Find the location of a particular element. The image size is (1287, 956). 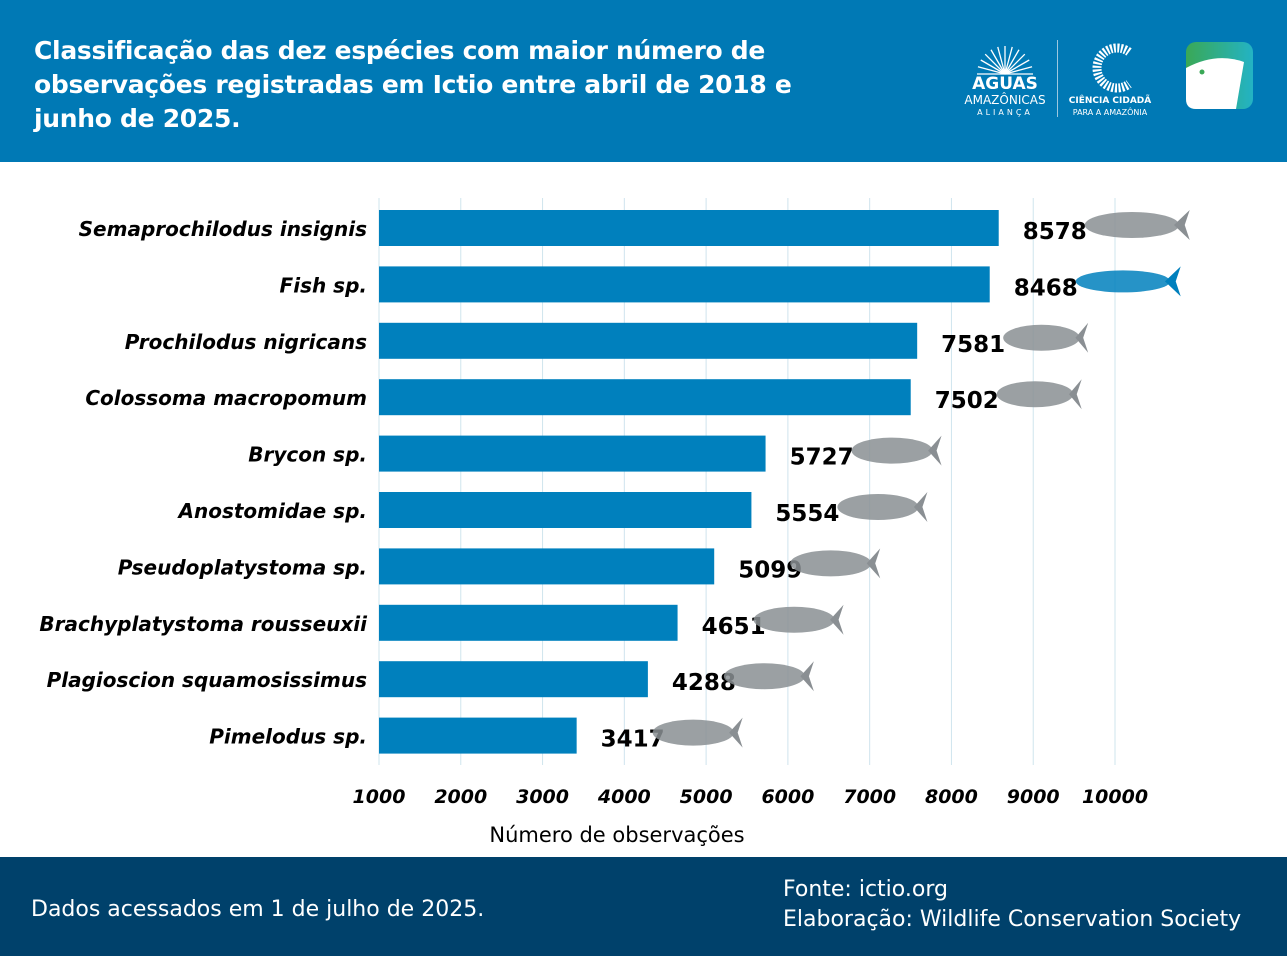

fan-icon is located at coordinates (1005, 60).